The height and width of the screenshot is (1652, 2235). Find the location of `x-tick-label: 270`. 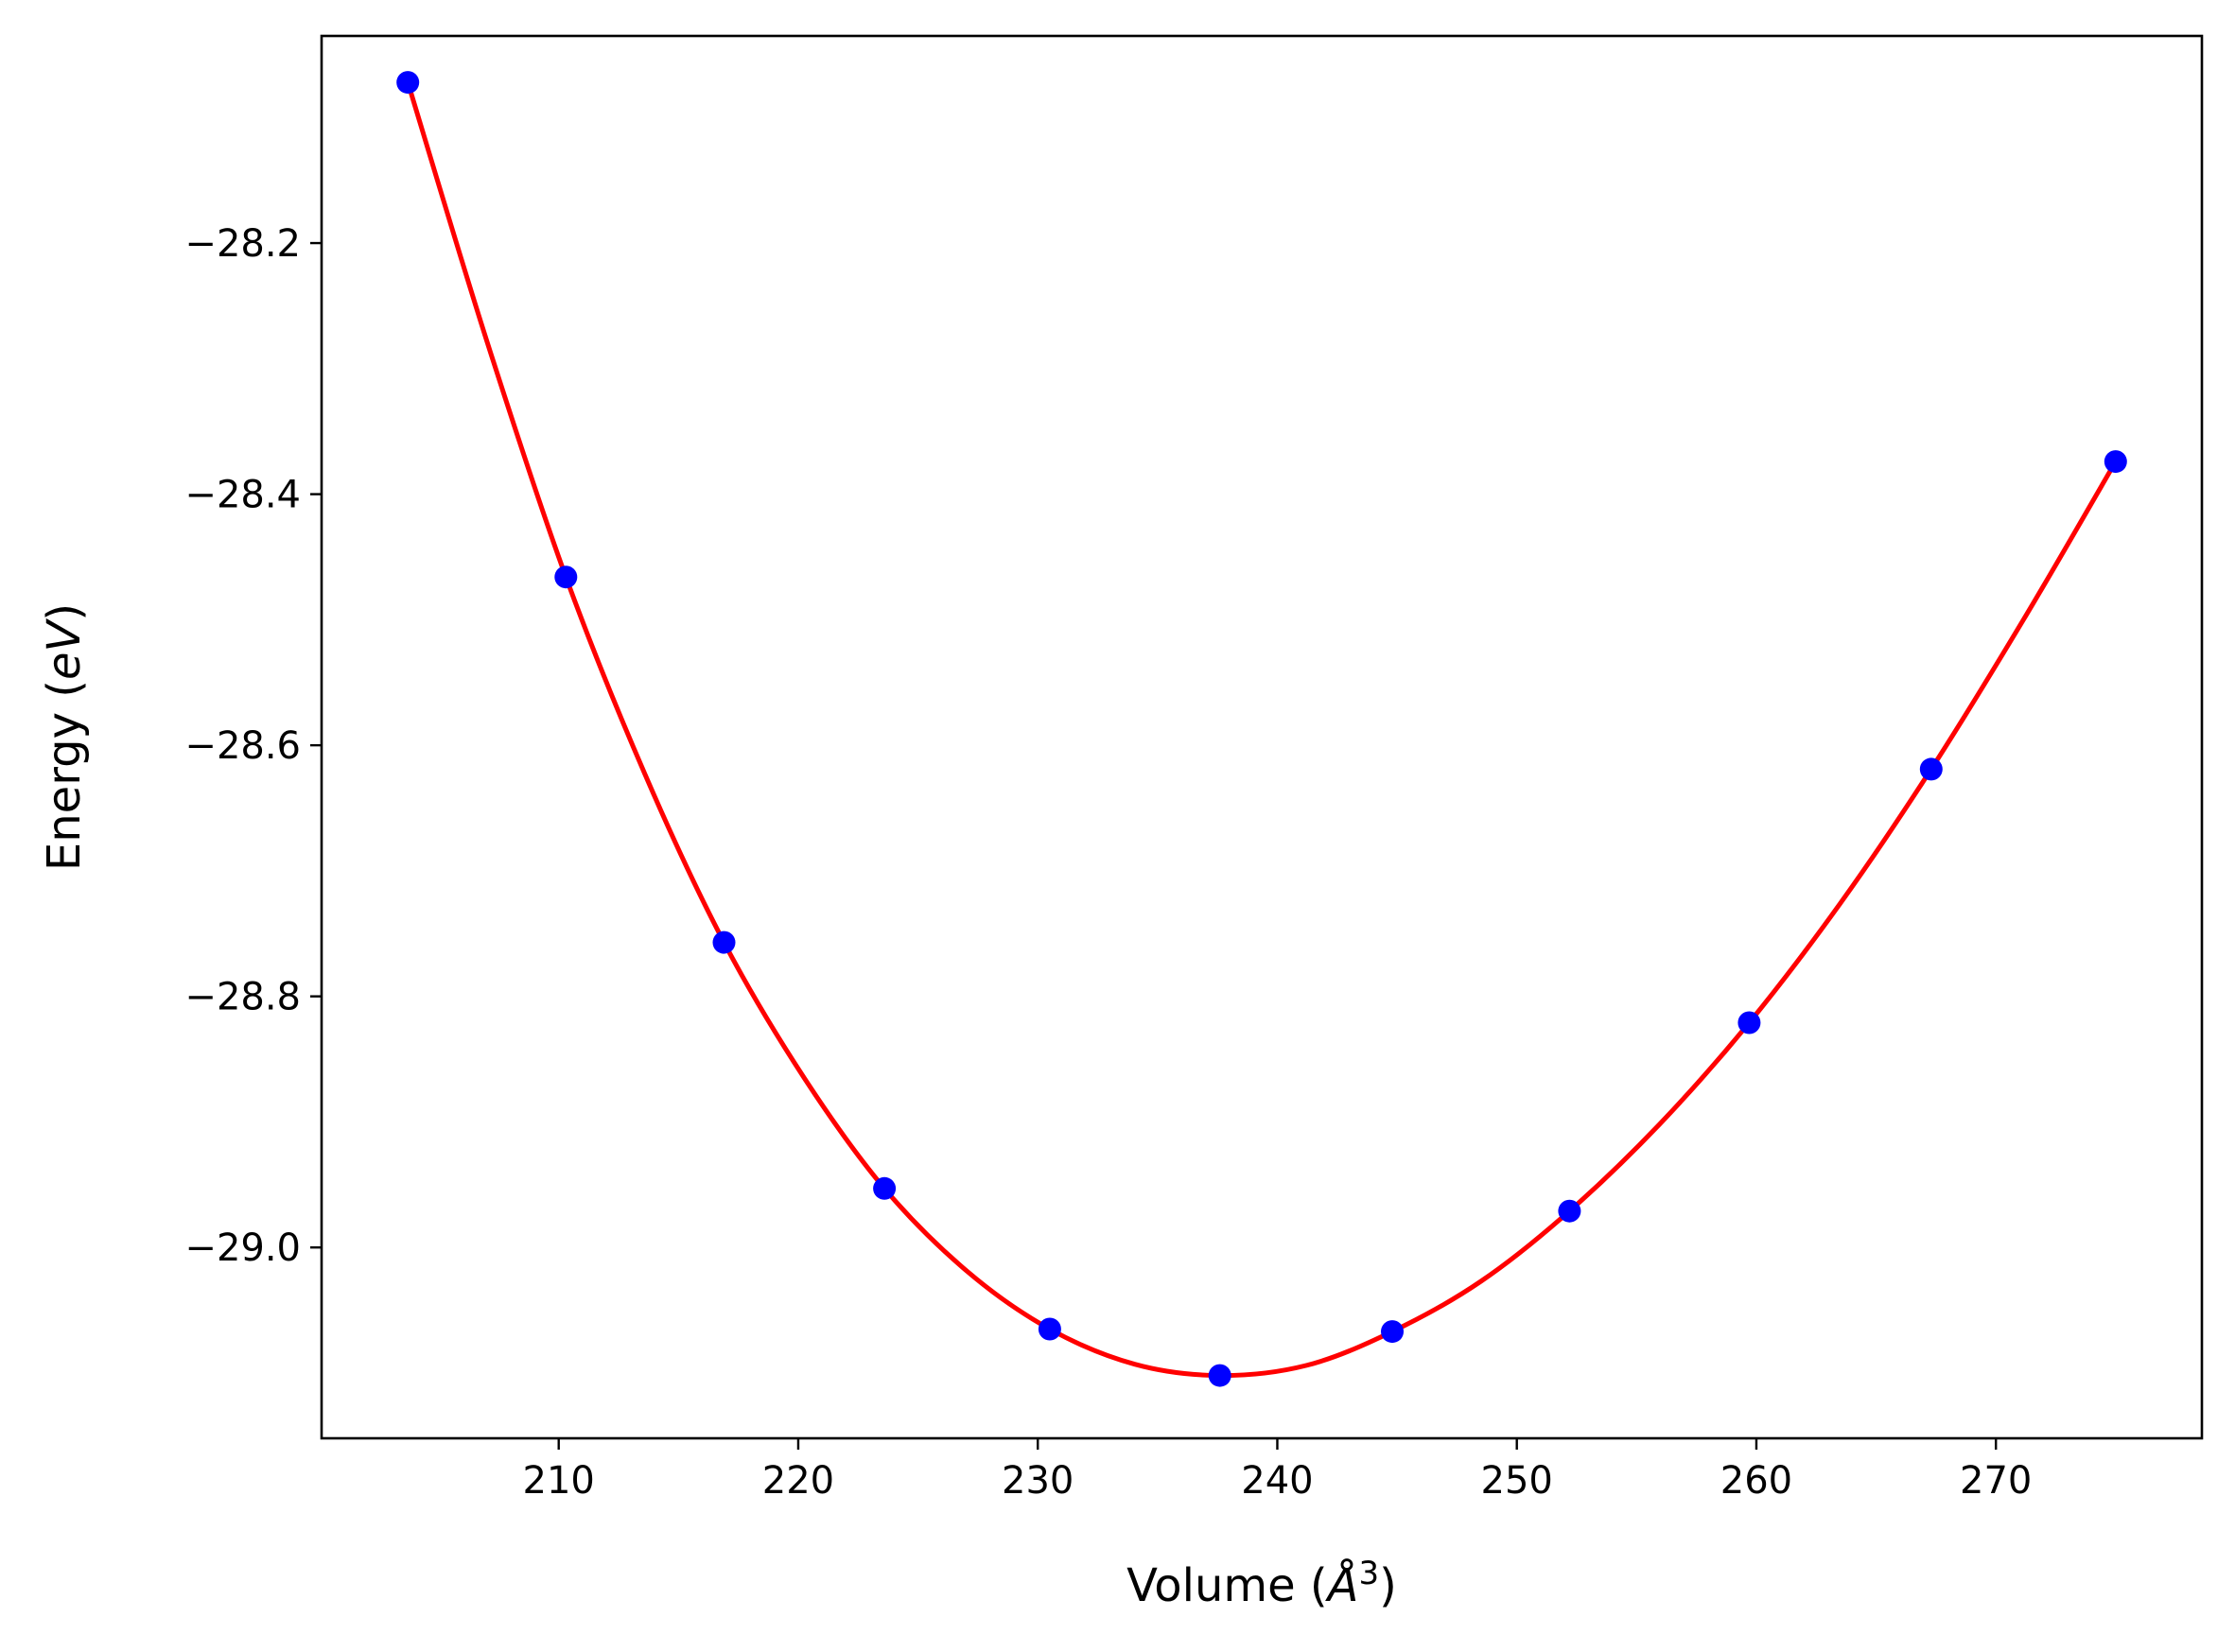

x-tick-label: 270 is located at coordinates (1996, 1481).